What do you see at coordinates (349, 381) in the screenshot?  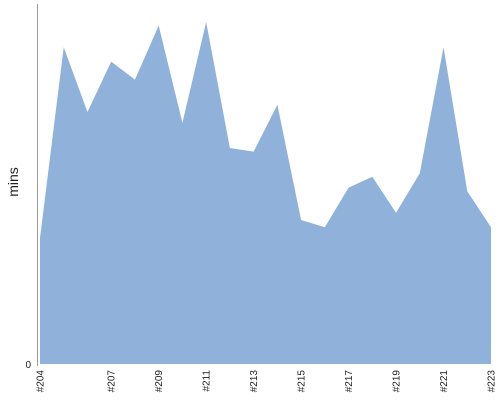 I see `x-tick-label: #217` at bounding box center [349, 381].